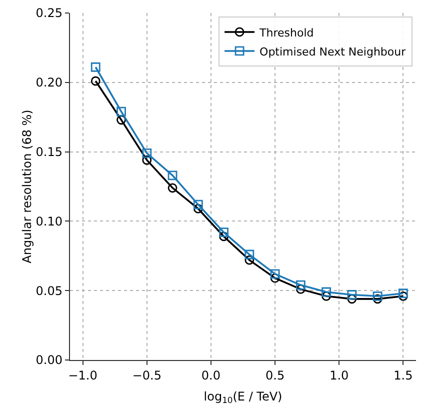  I want to click on y-tick-label: 0.15, so click(49, 152).